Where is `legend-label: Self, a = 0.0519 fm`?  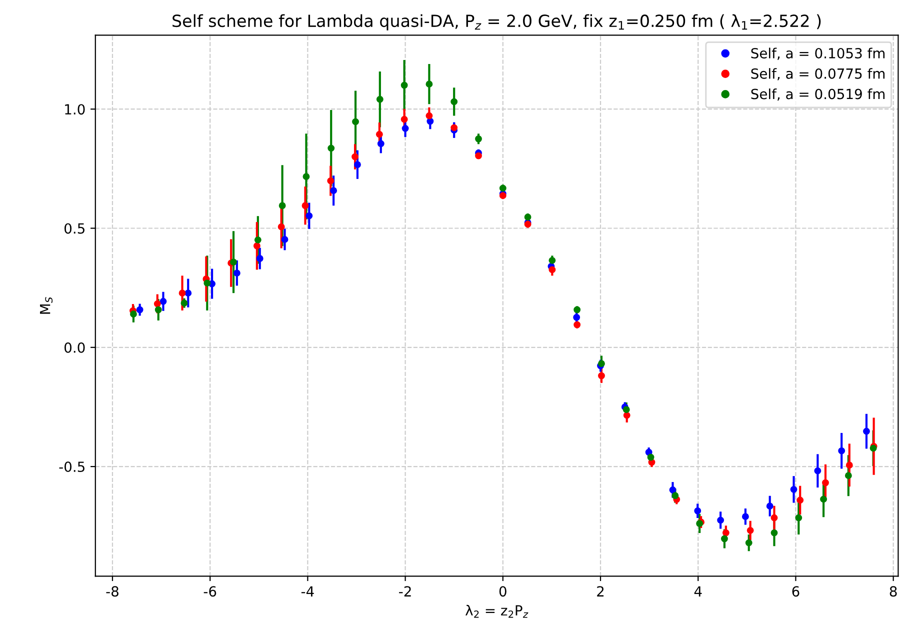
legend-label: Self, a = 0.0519 fm is located at coordinates (818, 94).